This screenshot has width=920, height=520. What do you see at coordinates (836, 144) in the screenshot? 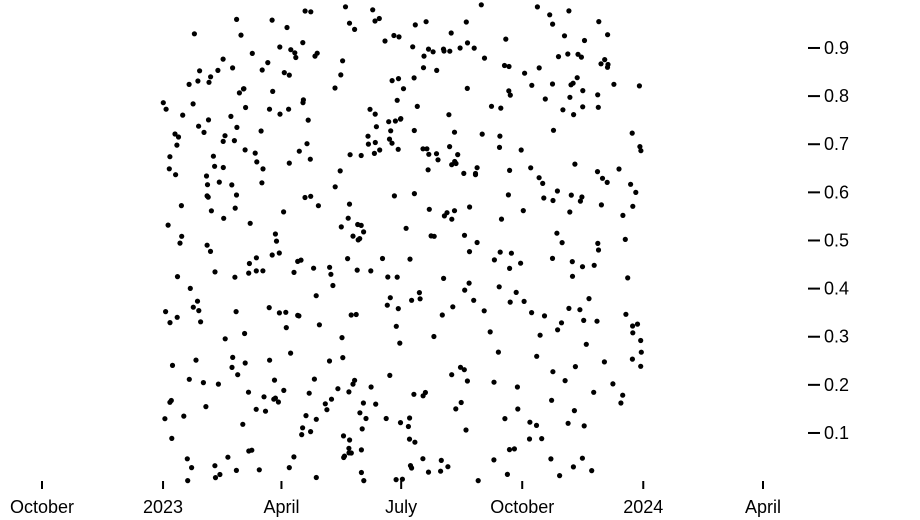
I see `y-tick-label: 0.7` at bounding box center [836, 144].